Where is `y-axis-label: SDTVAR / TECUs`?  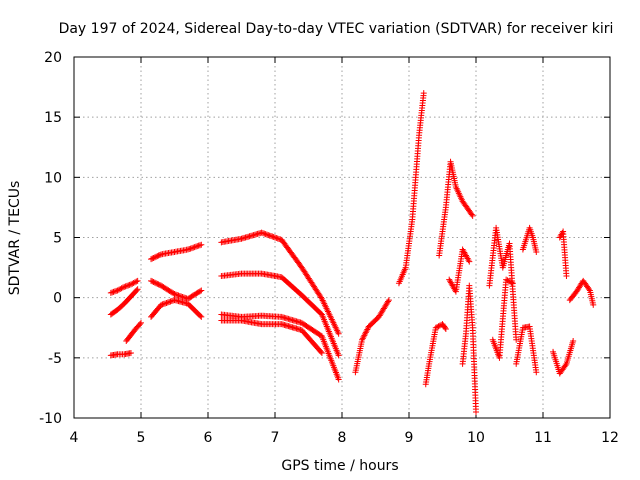
y-axis-label: SDTVAR / TECUs is located at coordinates (15, 238).